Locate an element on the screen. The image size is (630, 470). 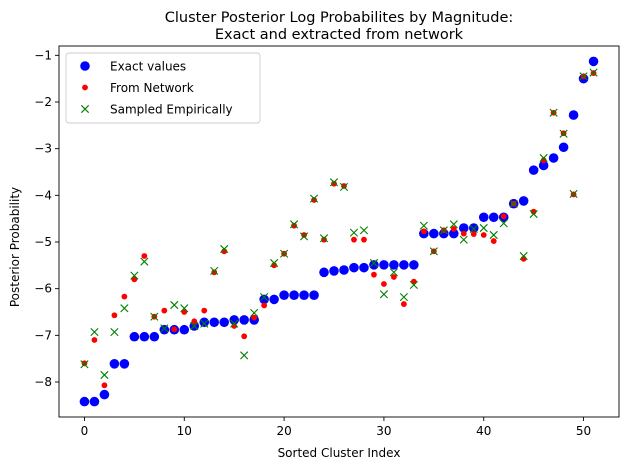
y-tick-label: −7 is located at coordinates (43, 335).